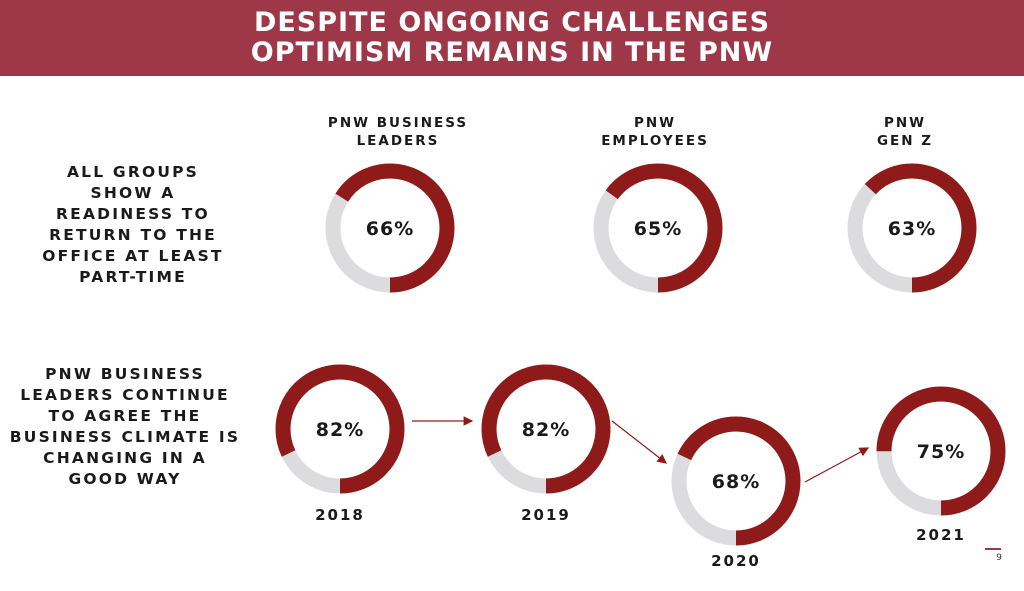 The image size is (1024, 591). I want to click on donut-value-label: 75%, so click(941, 452).